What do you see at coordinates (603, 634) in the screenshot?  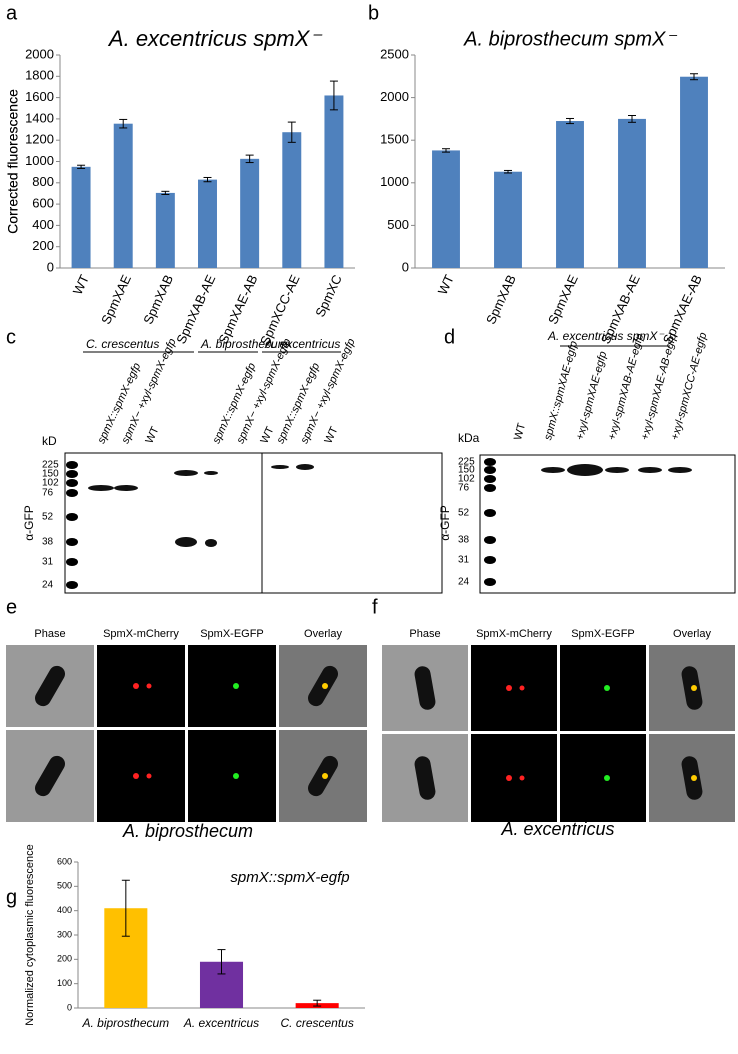 I see `column-header: SpmX-EGFP` at bounding box center [603, 634].